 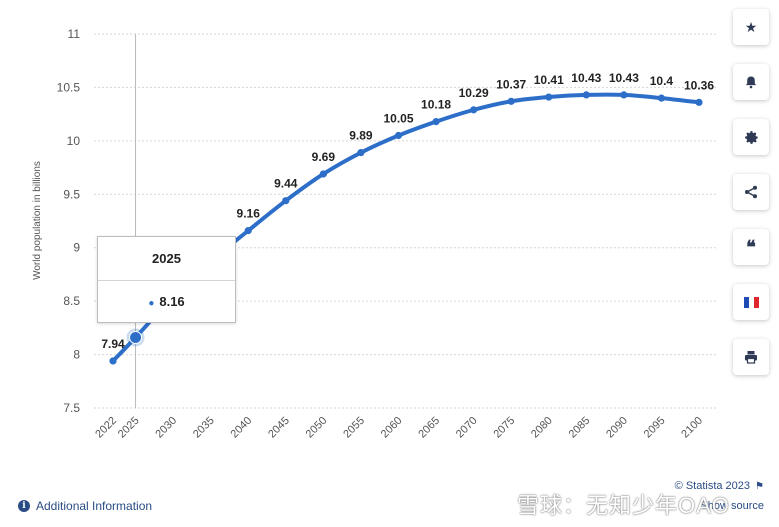 I want to click on y-tick-label: 10.5, so click(x=69, y=87).